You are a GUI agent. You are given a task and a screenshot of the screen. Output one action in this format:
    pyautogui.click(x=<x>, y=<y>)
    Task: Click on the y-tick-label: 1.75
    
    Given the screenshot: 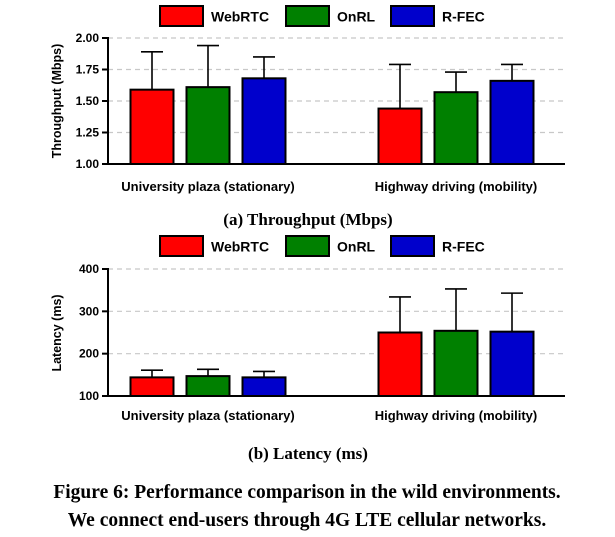 What is the action you would take?
    pyautogui.click(x=88, y=70)
    